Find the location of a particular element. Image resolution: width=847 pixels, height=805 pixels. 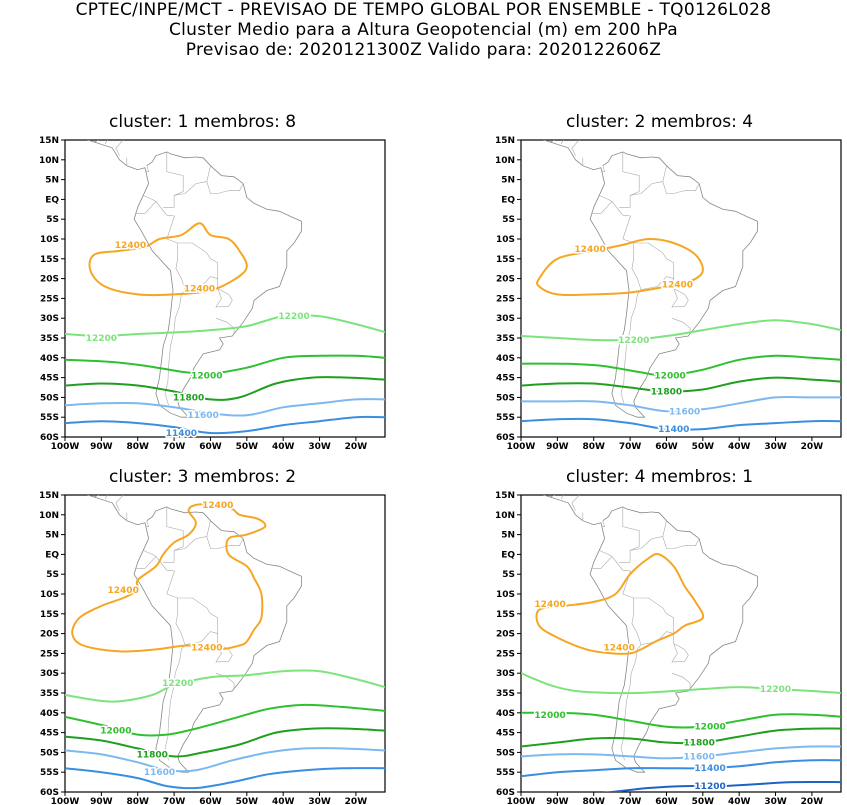

p3-lat-tick-label: 15S is located at coordinates (49, 615).